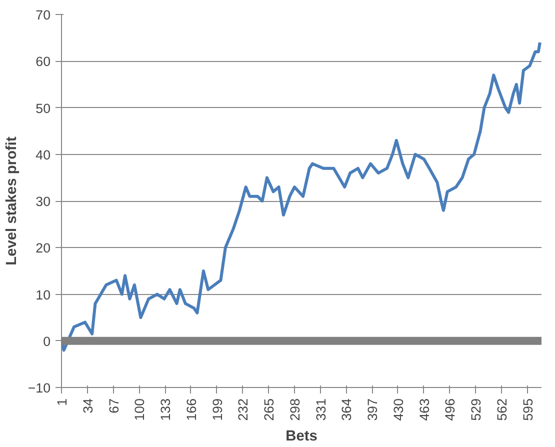 Image resolution: width=555 pixels, height=447 pixels. I want to click on x-tick-label: 133, so click(166, 409).